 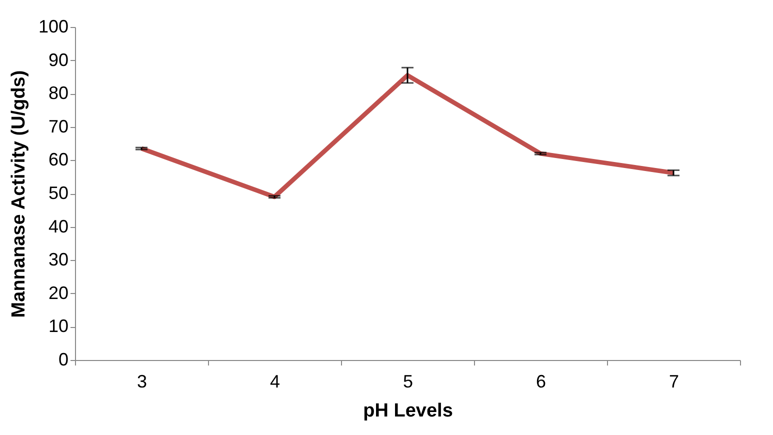 I want to click on x-tick-label: 5, so click(x=408, y=382).